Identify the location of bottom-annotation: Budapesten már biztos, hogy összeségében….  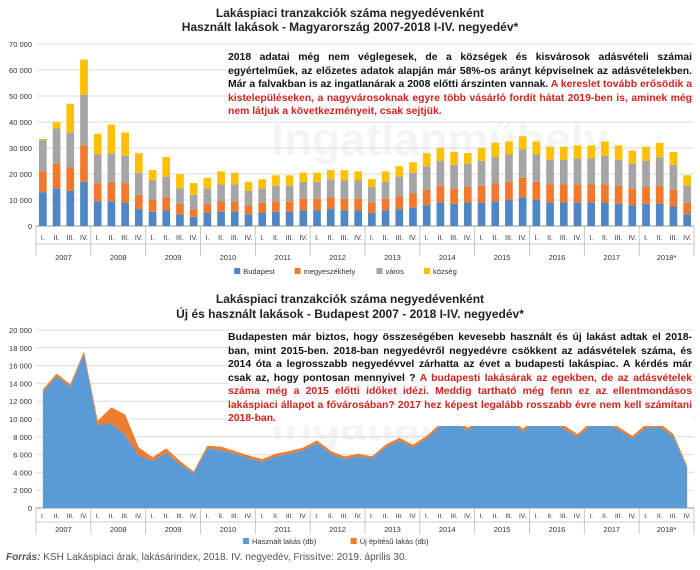
(460, 378).